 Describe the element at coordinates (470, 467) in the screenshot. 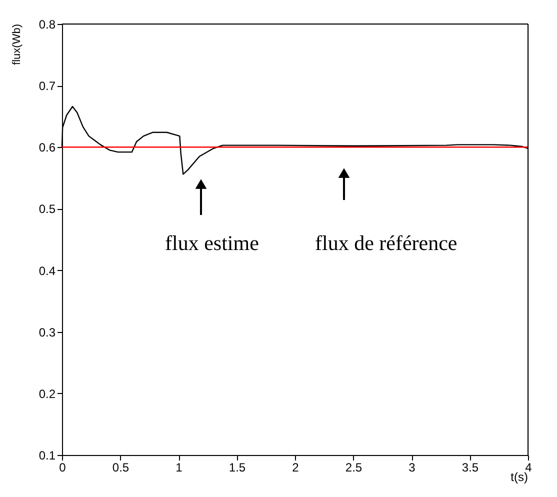

I see `x-tick-label: 3.5` at that location.